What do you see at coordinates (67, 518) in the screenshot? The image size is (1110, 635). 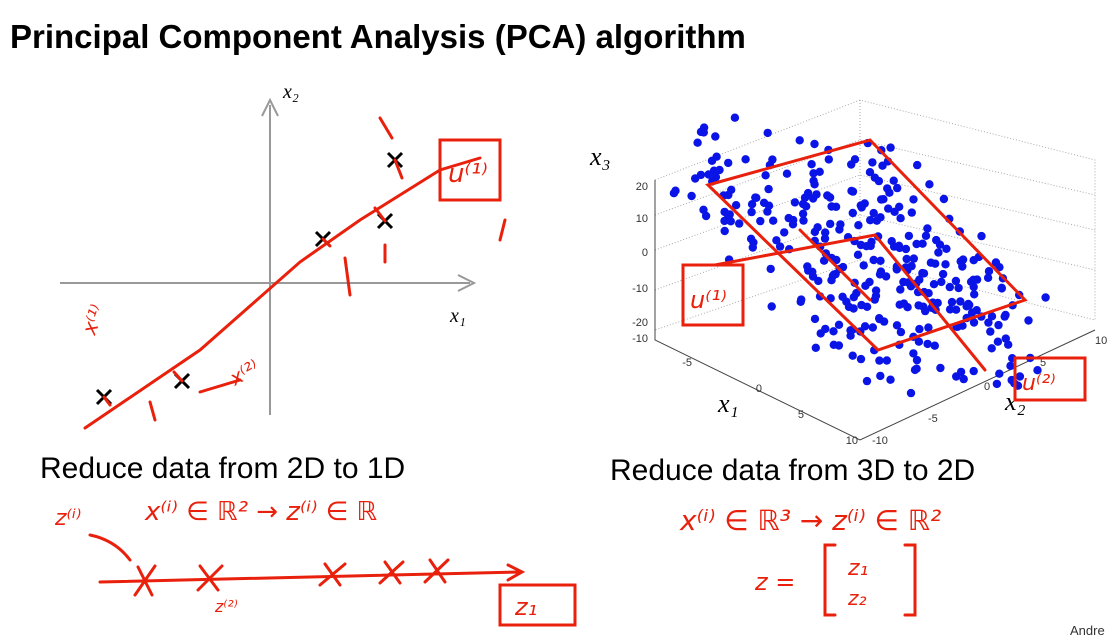 I see `annotation: z⁽ⁱ⁾` at bounding box center [67, 518].